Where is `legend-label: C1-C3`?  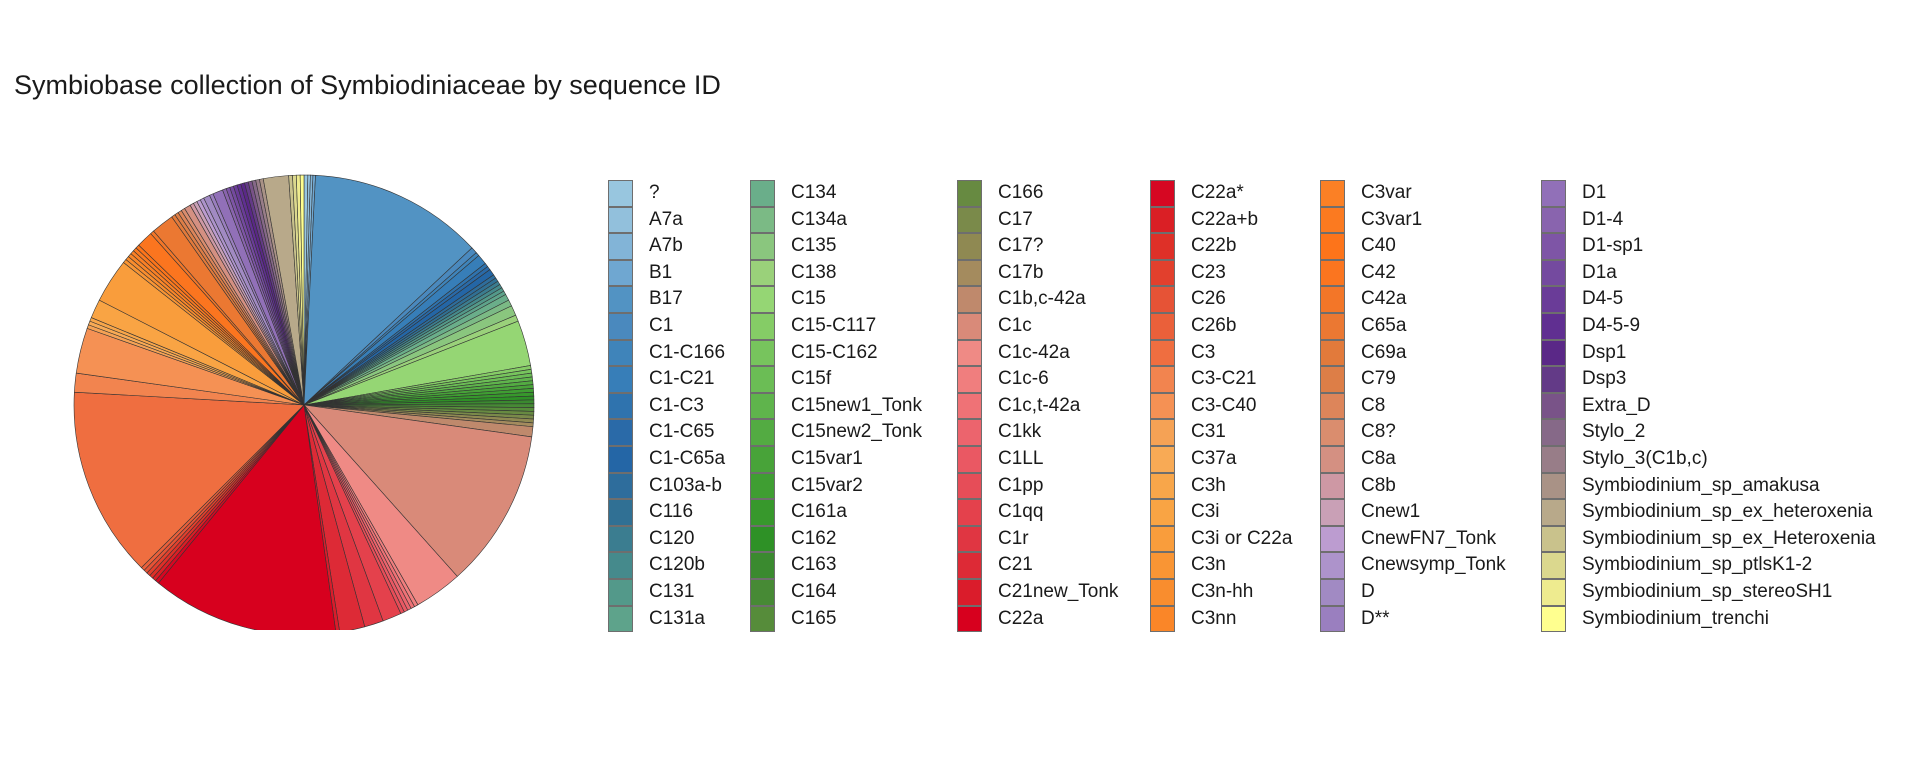 legend-label: C1-C3 is located at coordinates (676, 405).